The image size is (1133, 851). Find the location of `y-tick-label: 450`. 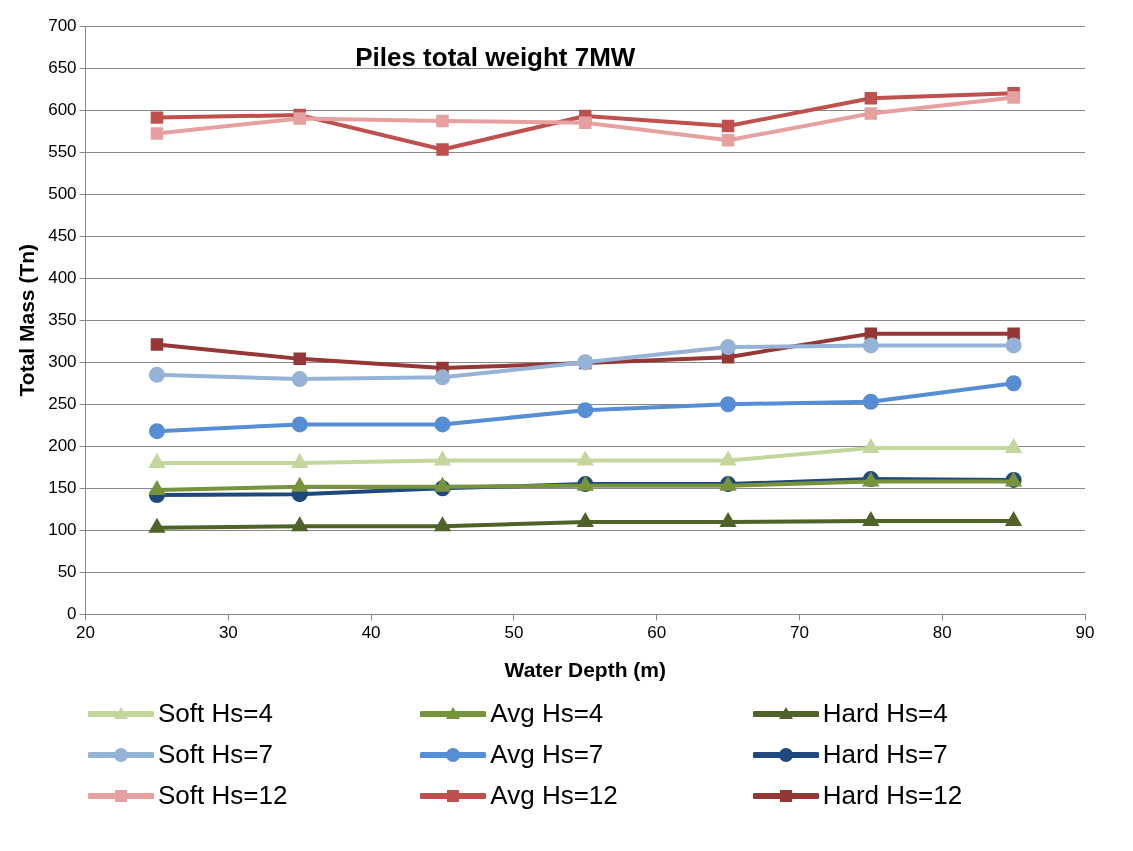

y-tick-label: 450 is located at coordinates (62, 235).